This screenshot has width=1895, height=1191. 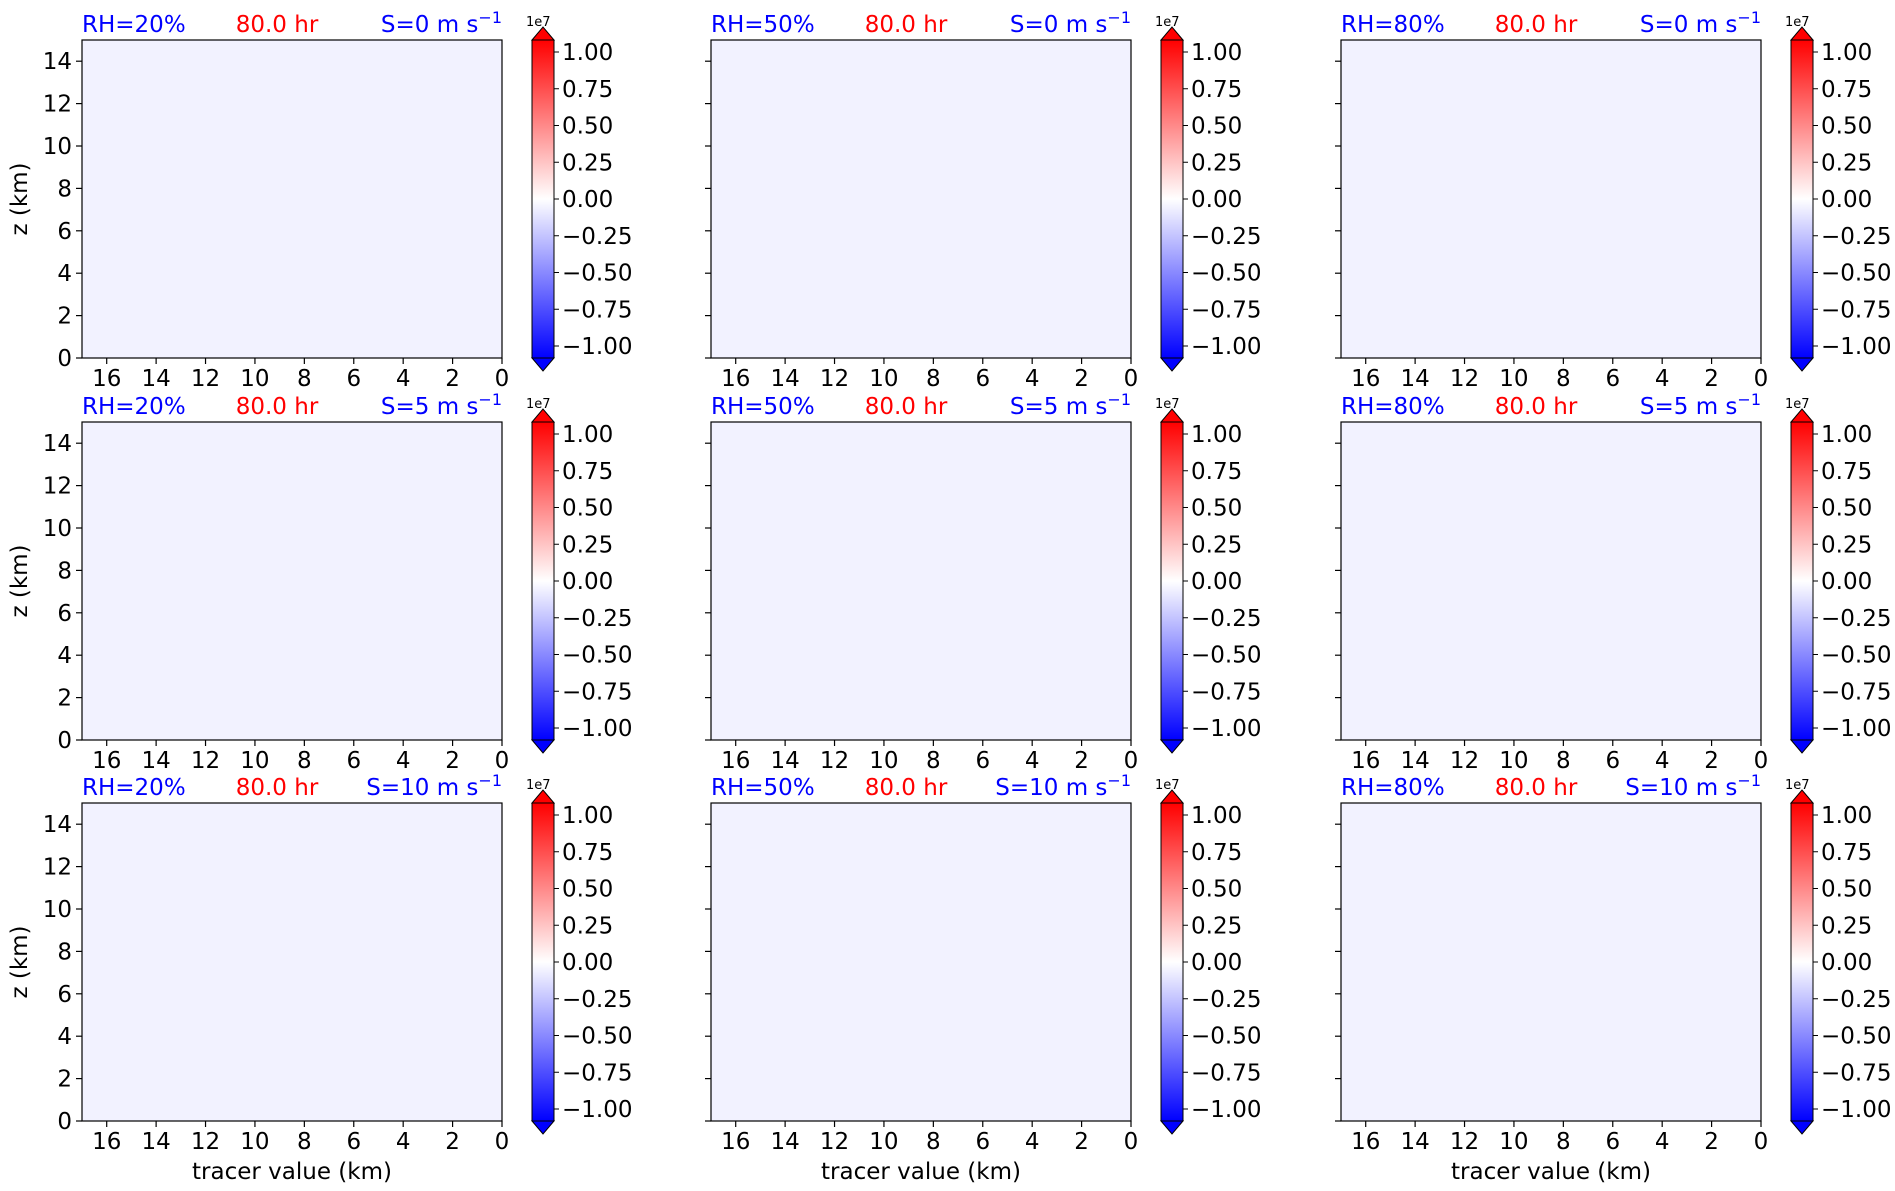 What do you see at coordinates (57, 910) in the screenshot?
I see `y-tick-label: 10` at bounding box center [57, 910].